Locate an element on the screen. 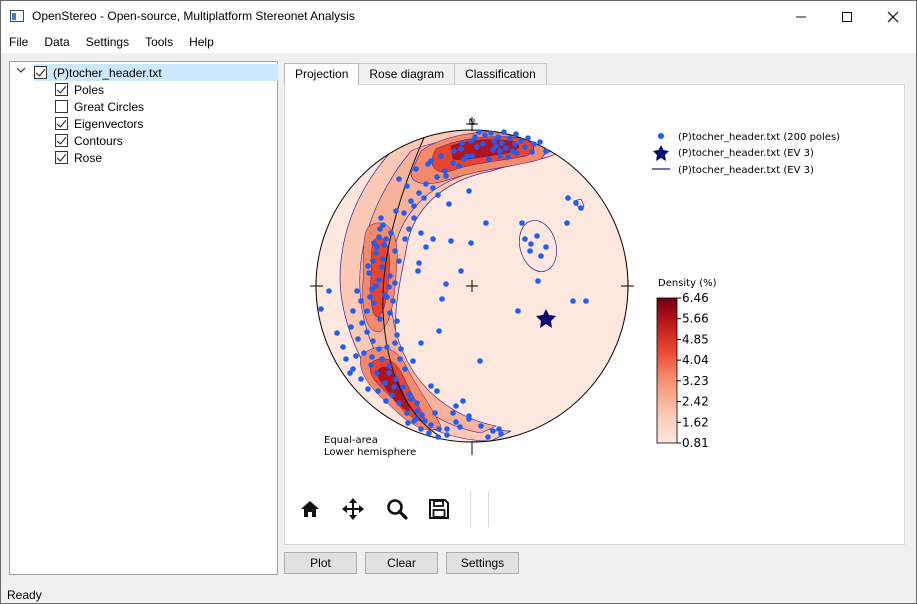 This screenshot has height=604, width=917. tree-item-rose: Rose is located at coordinates (78, 157).